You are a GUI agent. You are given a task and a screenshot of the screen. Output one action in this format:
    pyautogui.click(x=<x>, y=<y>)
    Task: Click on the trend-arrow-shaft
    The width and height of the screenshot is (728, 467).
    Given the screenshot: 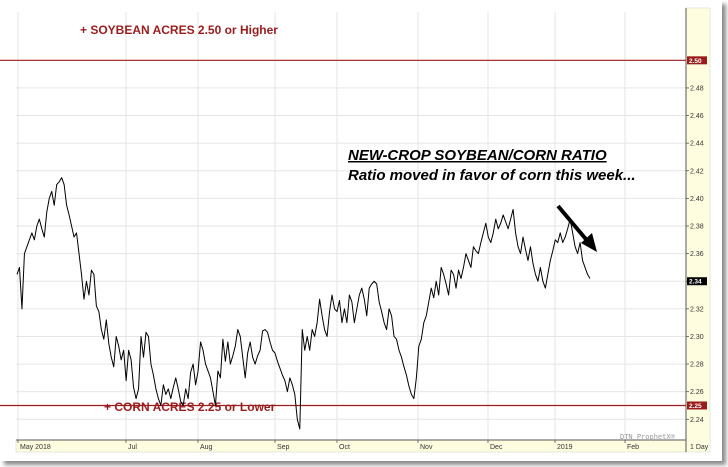 What is the action you would take?
    pyautogui.click(x=574, y=225)
    